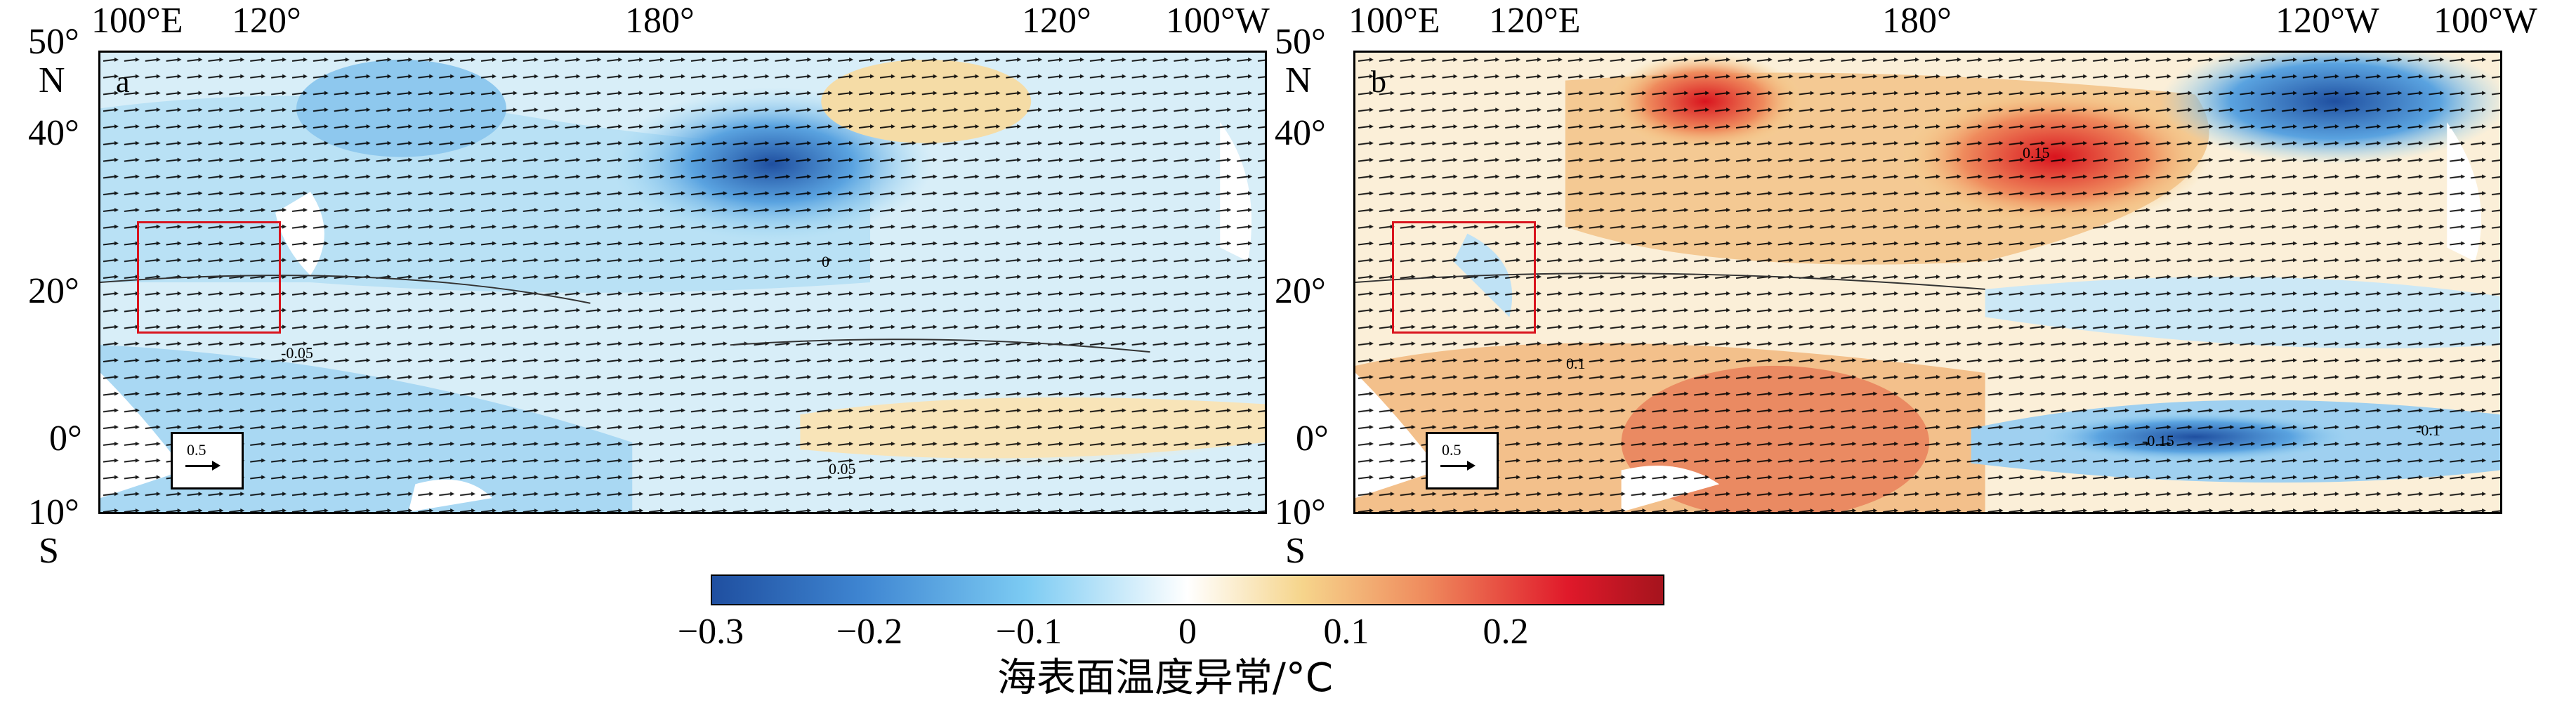 Image resolution: width=2576 pixels, height=703 pixels. What do you see at coordinates (2428, 430) in the screenshot?
I see `contour-label: -0.1` at bounding box center [2428, 430].